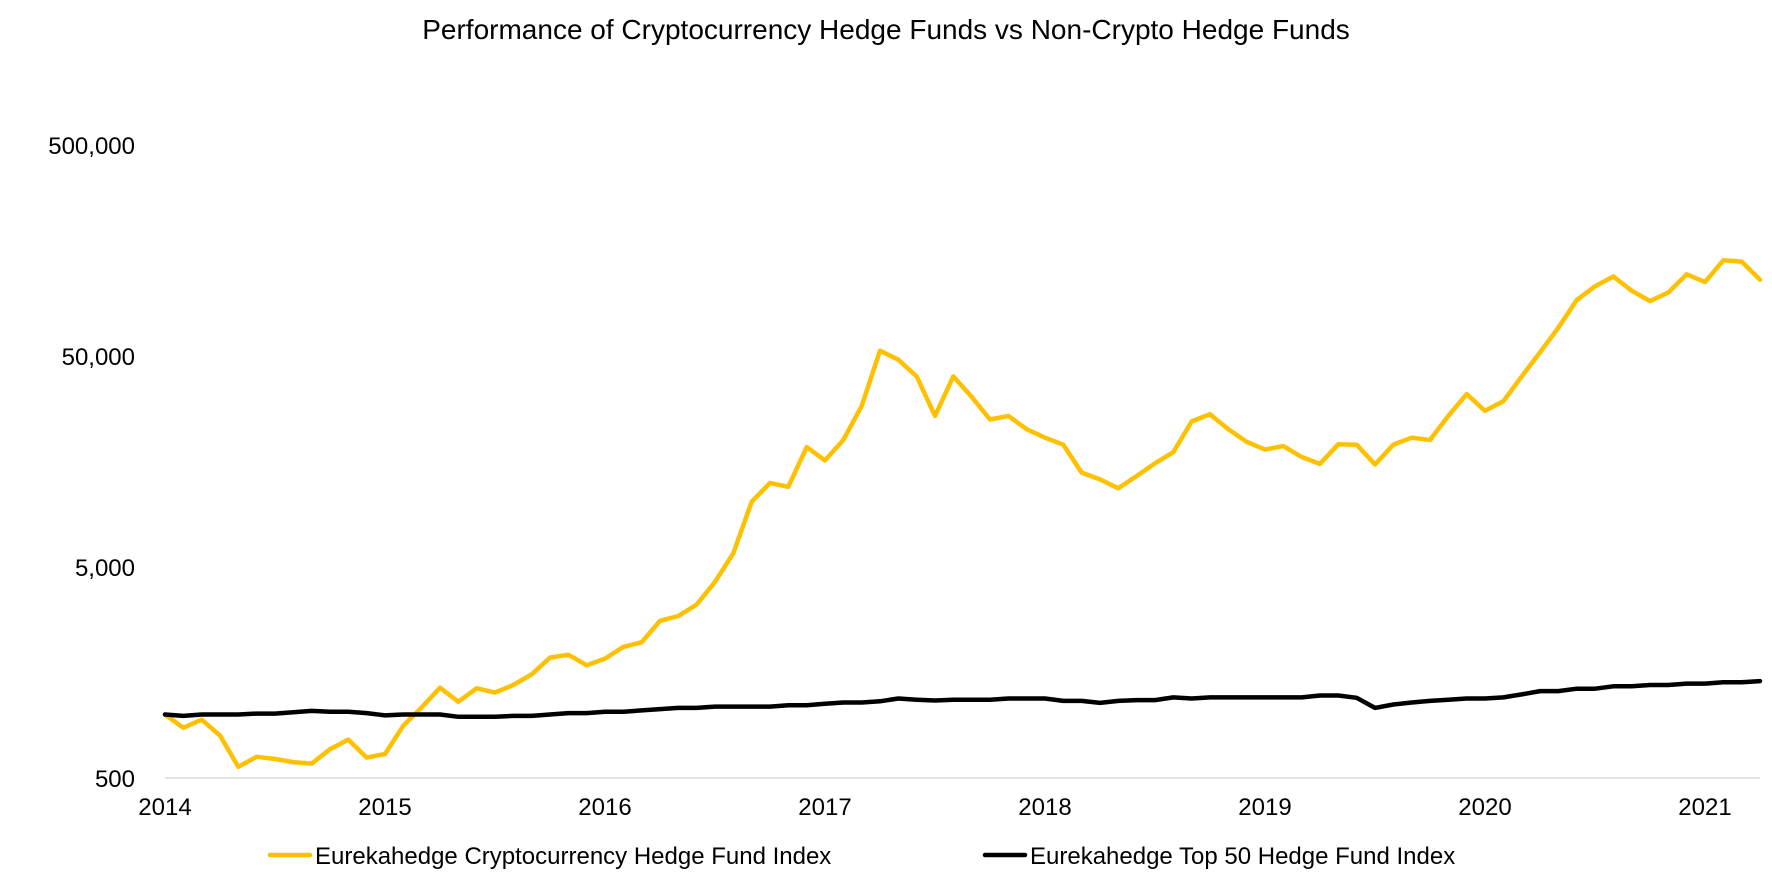 This screenshot has width=1772, height=886. I want to click on x-tick-label: 2016, so click(604, 807).